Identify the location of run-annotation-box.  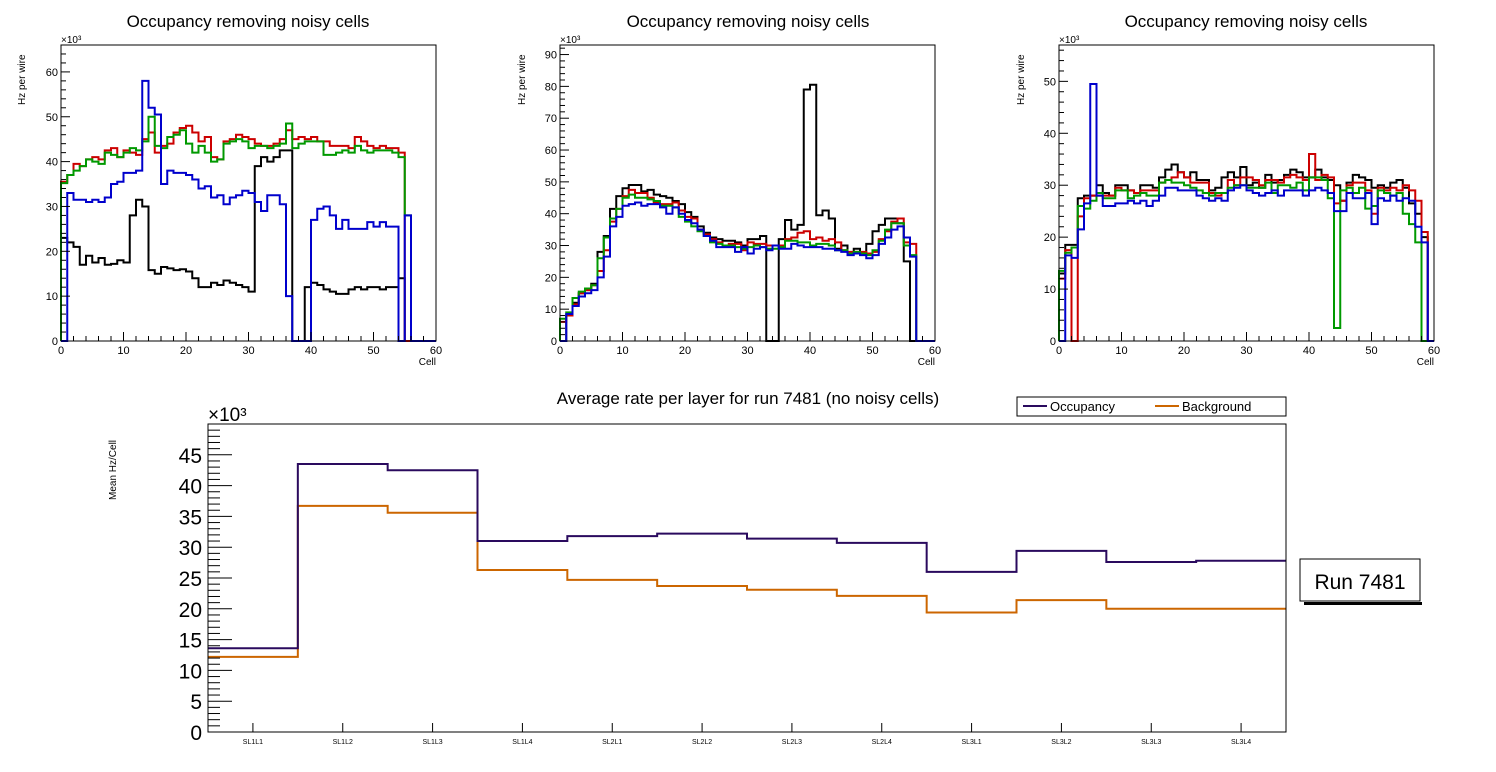
(1360, 580).